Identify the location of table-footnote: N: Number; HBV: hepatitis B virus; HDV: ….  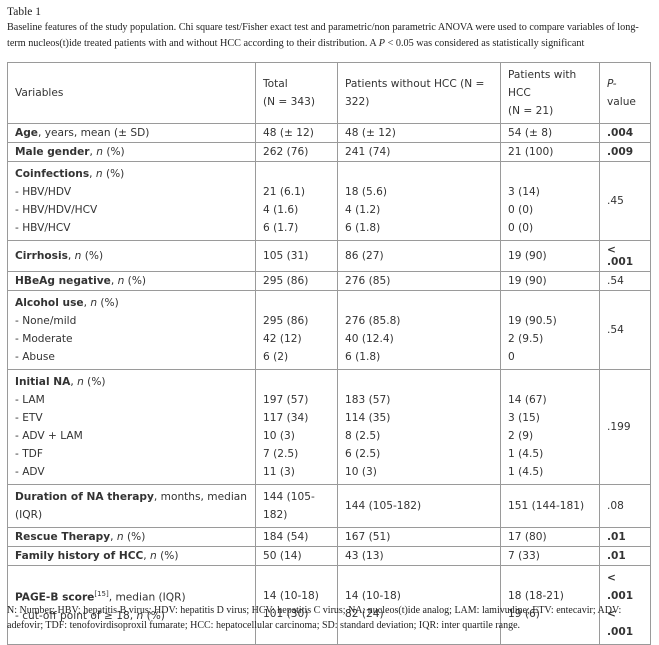
(314, 618).